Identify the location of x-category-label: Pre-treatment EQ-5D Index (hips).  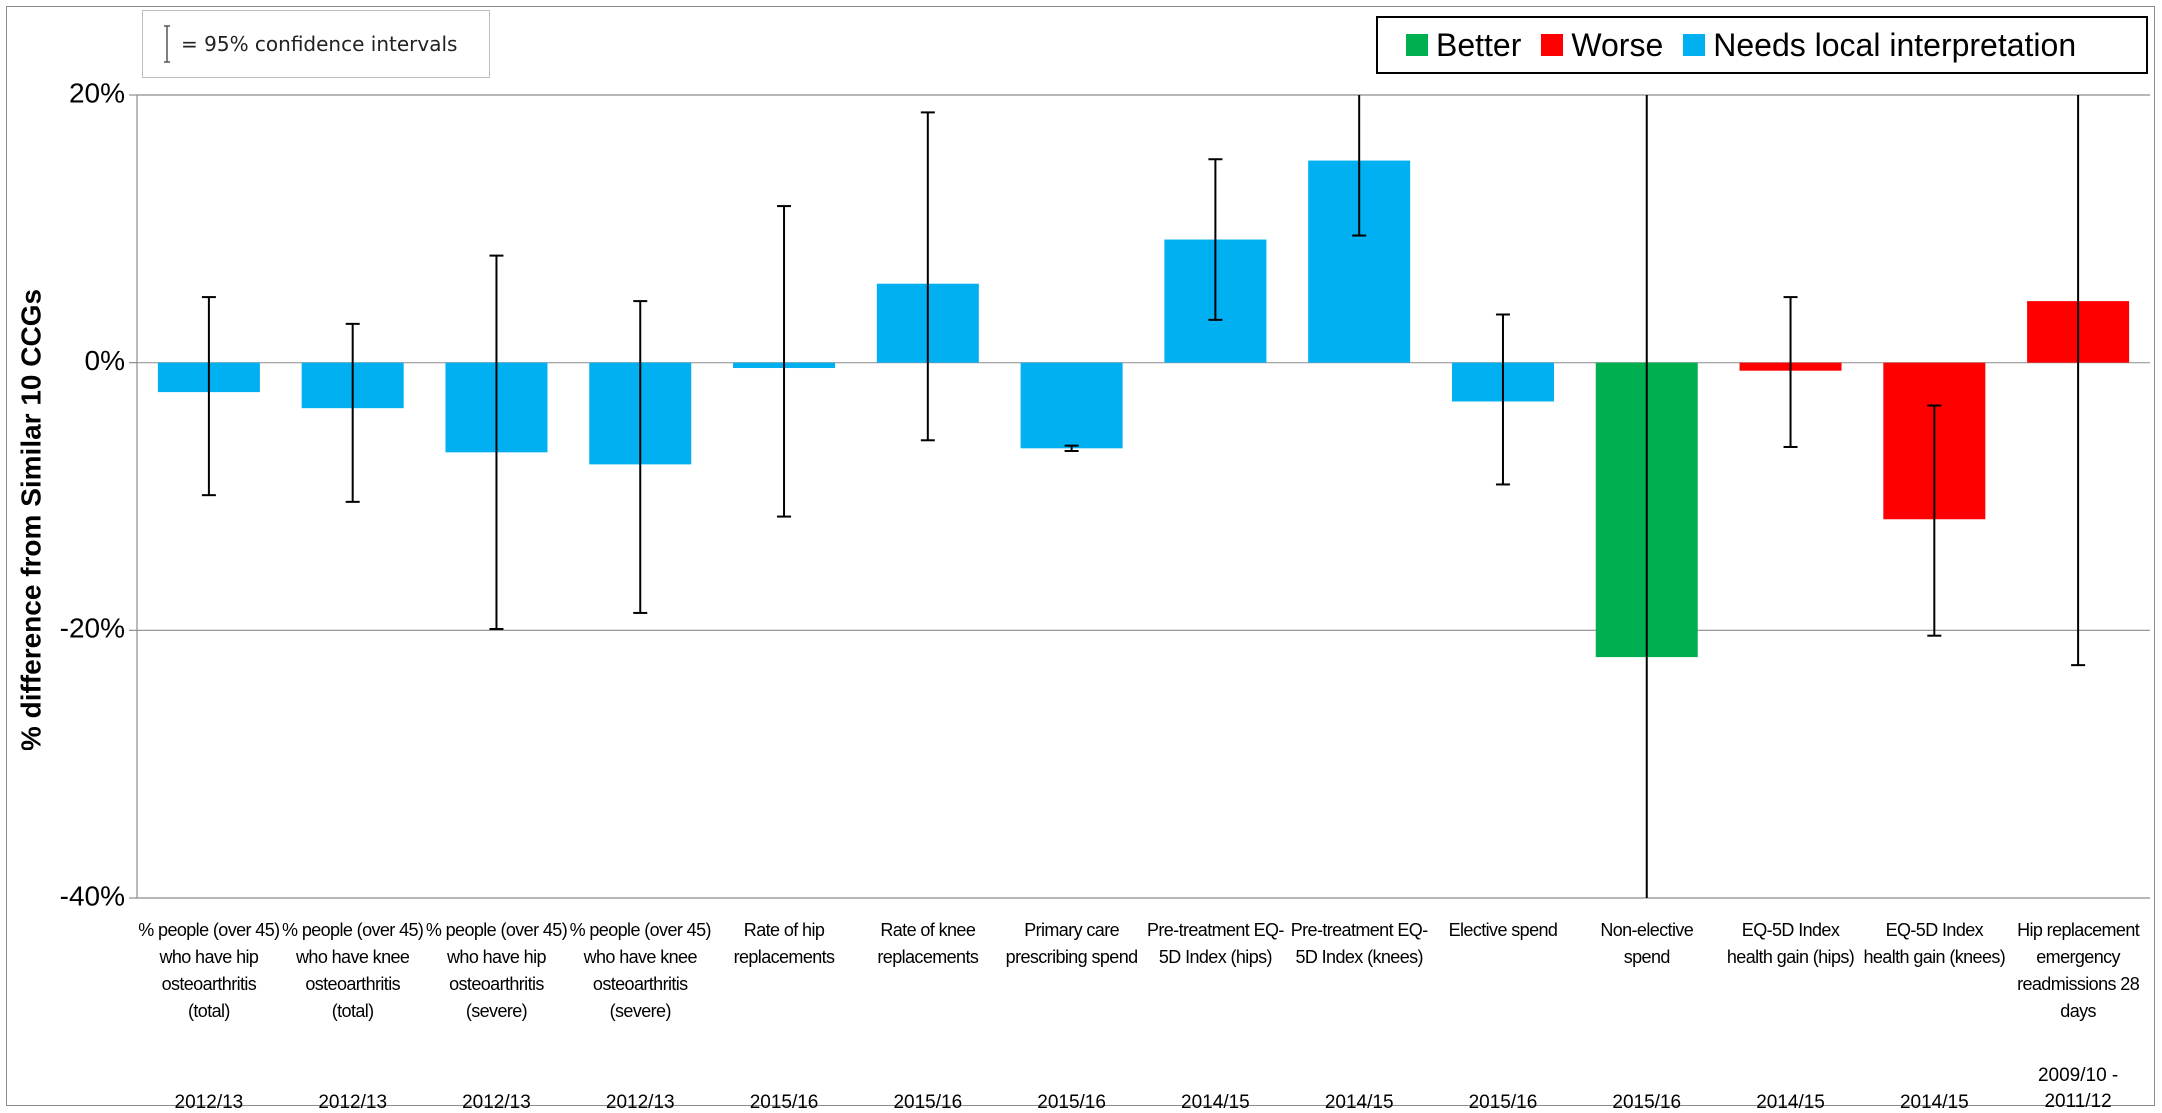
(1215, 943).